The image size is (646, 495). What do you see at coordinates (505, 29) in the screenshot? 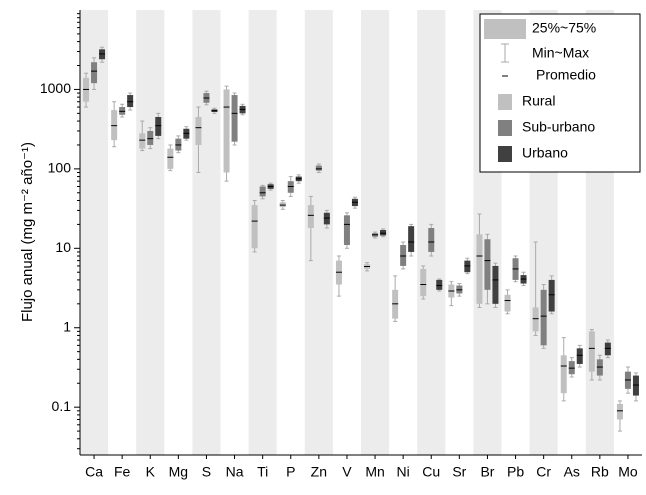
I see `legend-box-symbol` at bounding box center [505, 29].